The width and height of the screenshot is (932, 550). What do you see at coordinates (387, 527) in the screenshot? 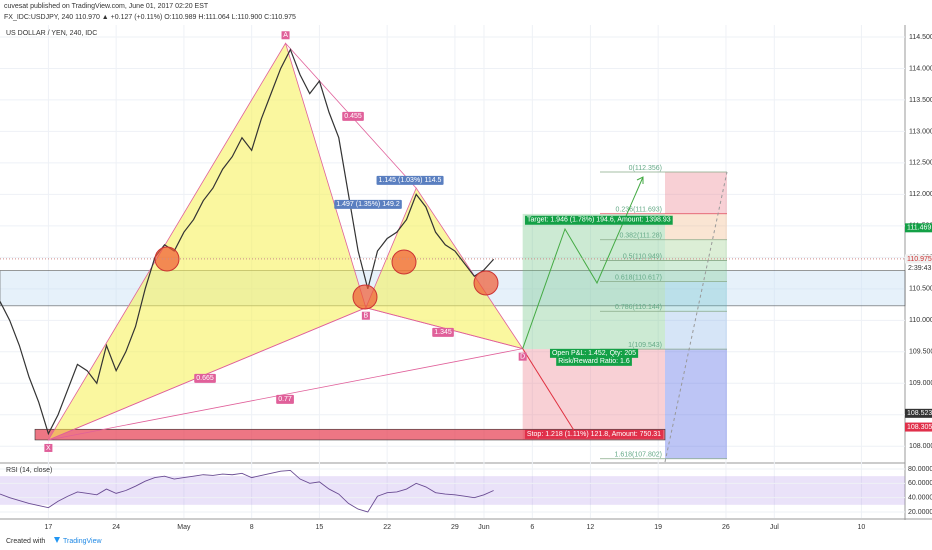
I see `x-tick-label: 22` at bounding box center [387, 527].